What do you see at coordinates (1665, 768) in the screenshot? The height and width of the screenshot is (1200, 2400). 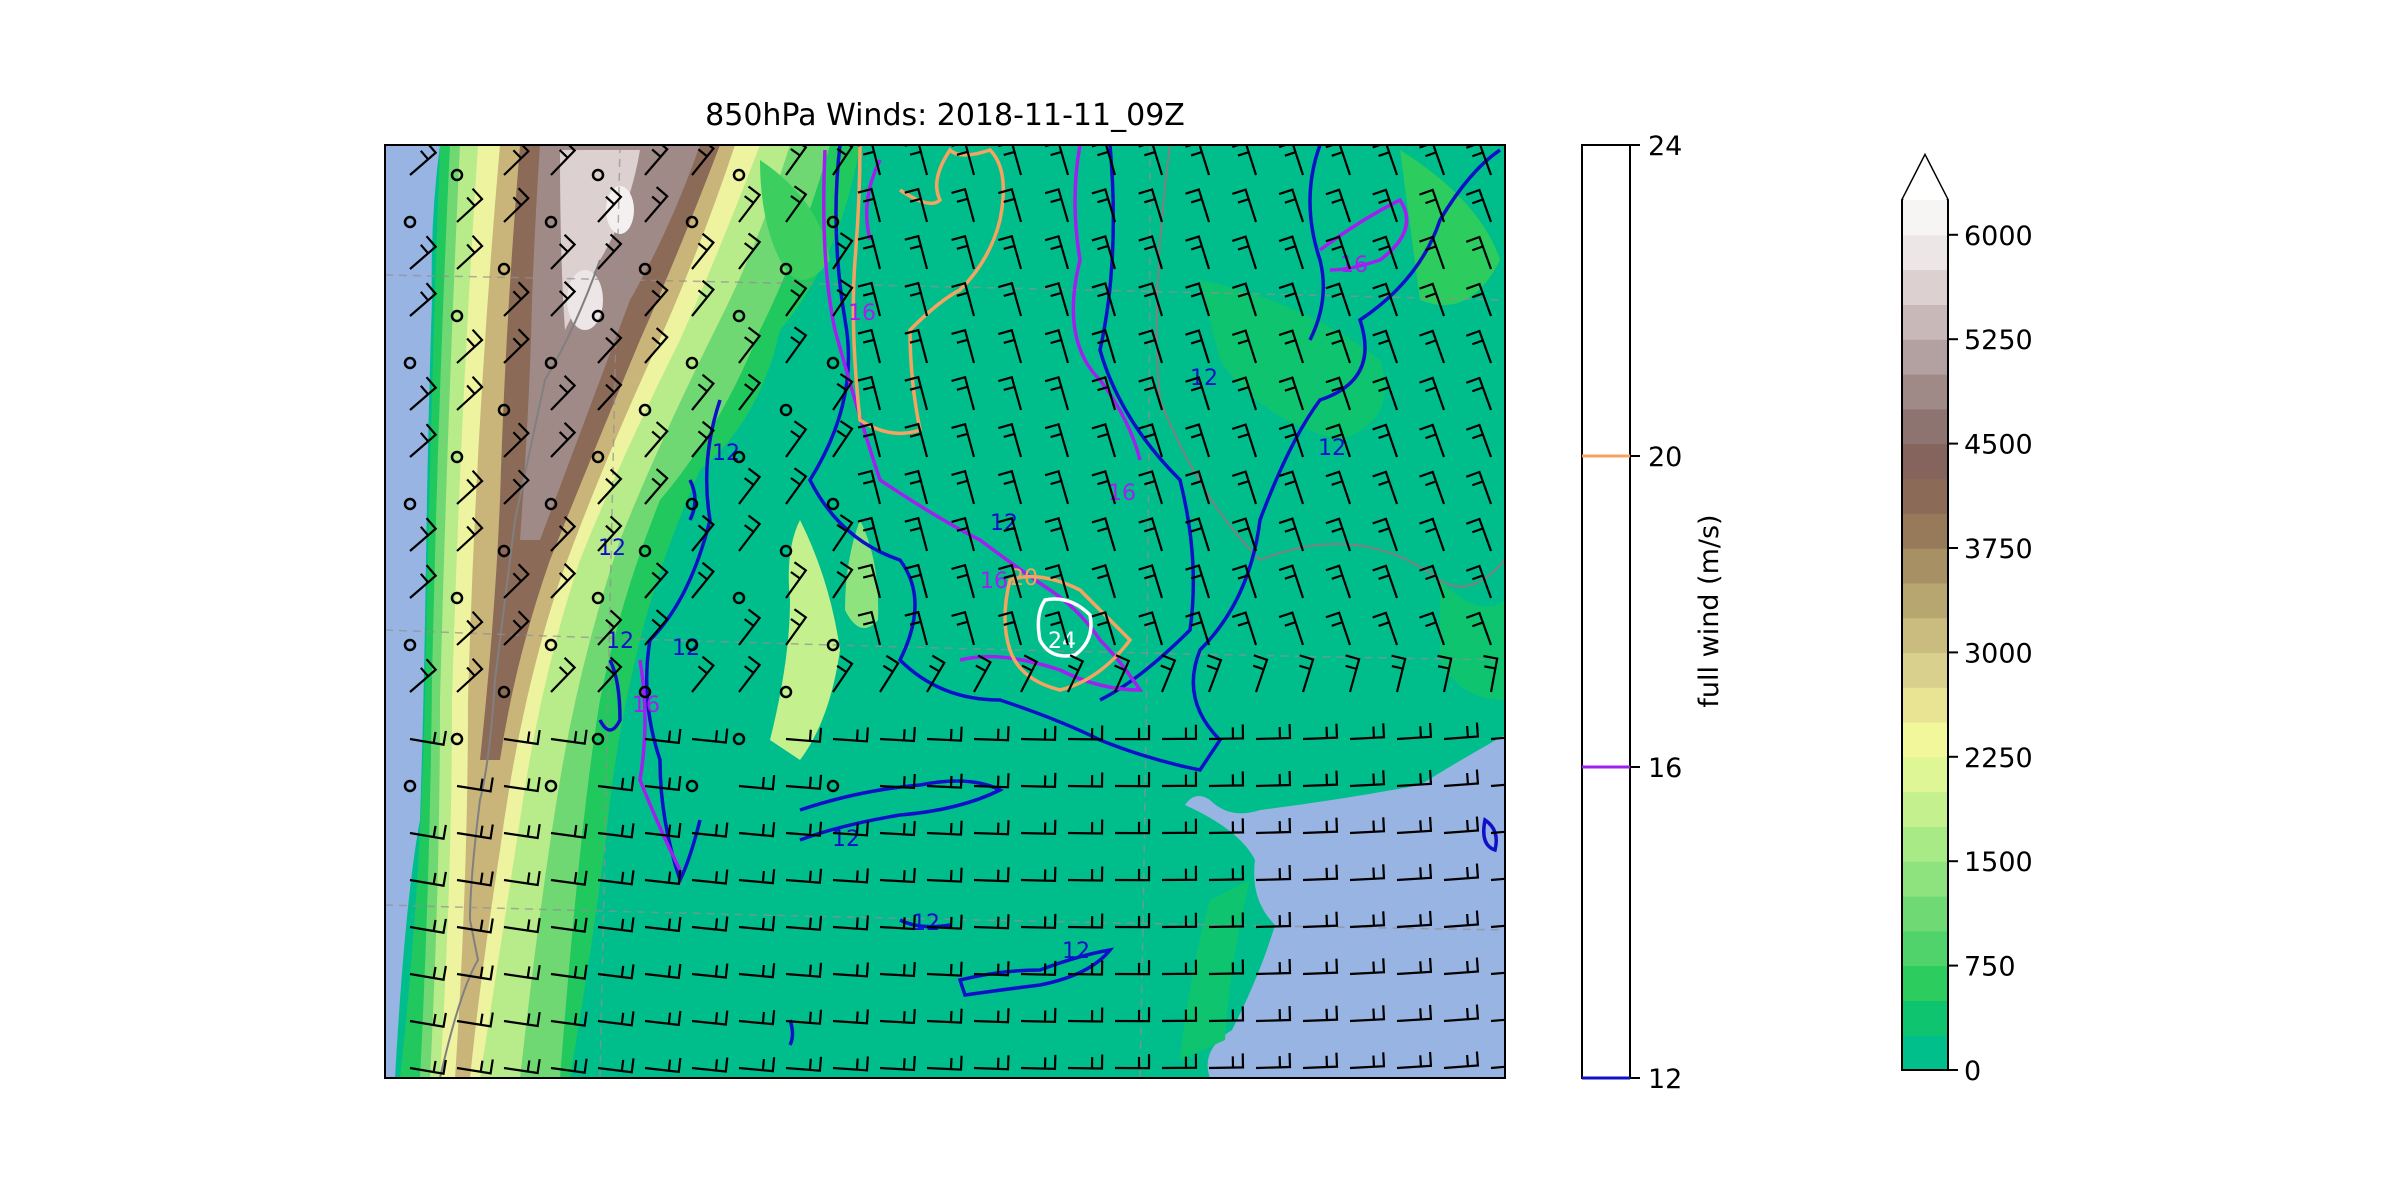 I see `wind-tick: 16` at bounding box center [1665, 768].